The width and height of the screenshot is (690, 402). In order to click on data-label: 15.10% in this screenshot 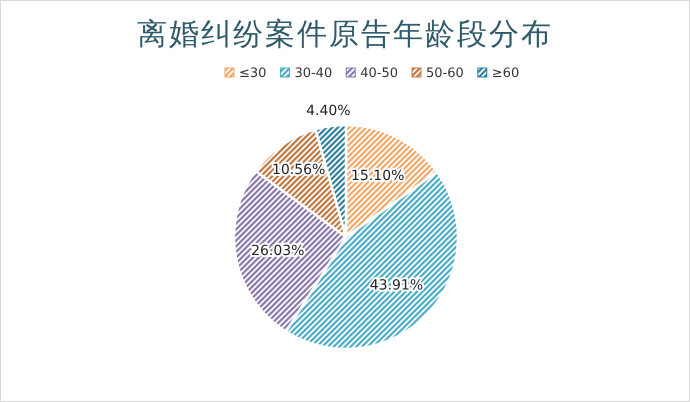, I will do `click(377, 176)`.